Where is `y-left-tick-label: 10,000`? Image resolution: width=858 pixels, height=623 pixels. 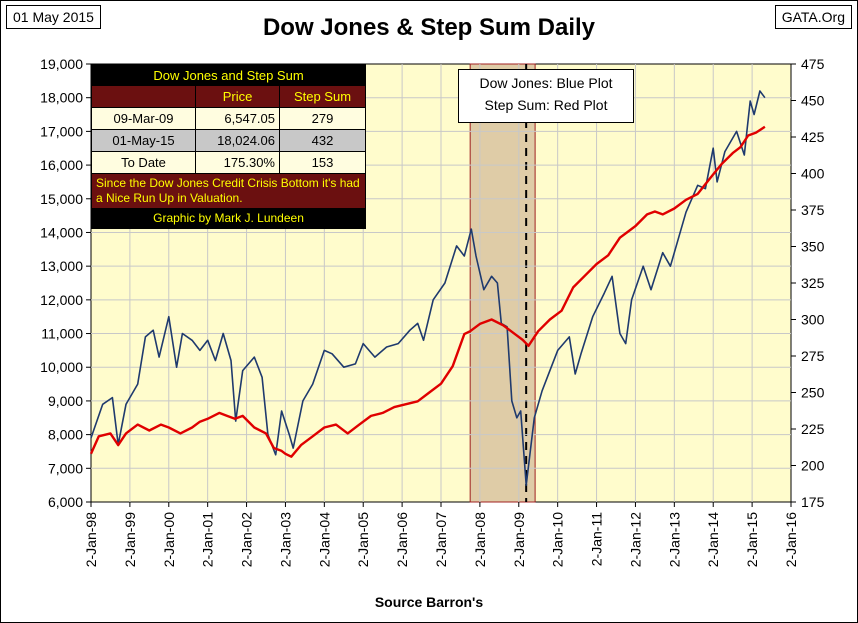 y-left-tick-label: 10,000 is located at coordinates (61, 367).